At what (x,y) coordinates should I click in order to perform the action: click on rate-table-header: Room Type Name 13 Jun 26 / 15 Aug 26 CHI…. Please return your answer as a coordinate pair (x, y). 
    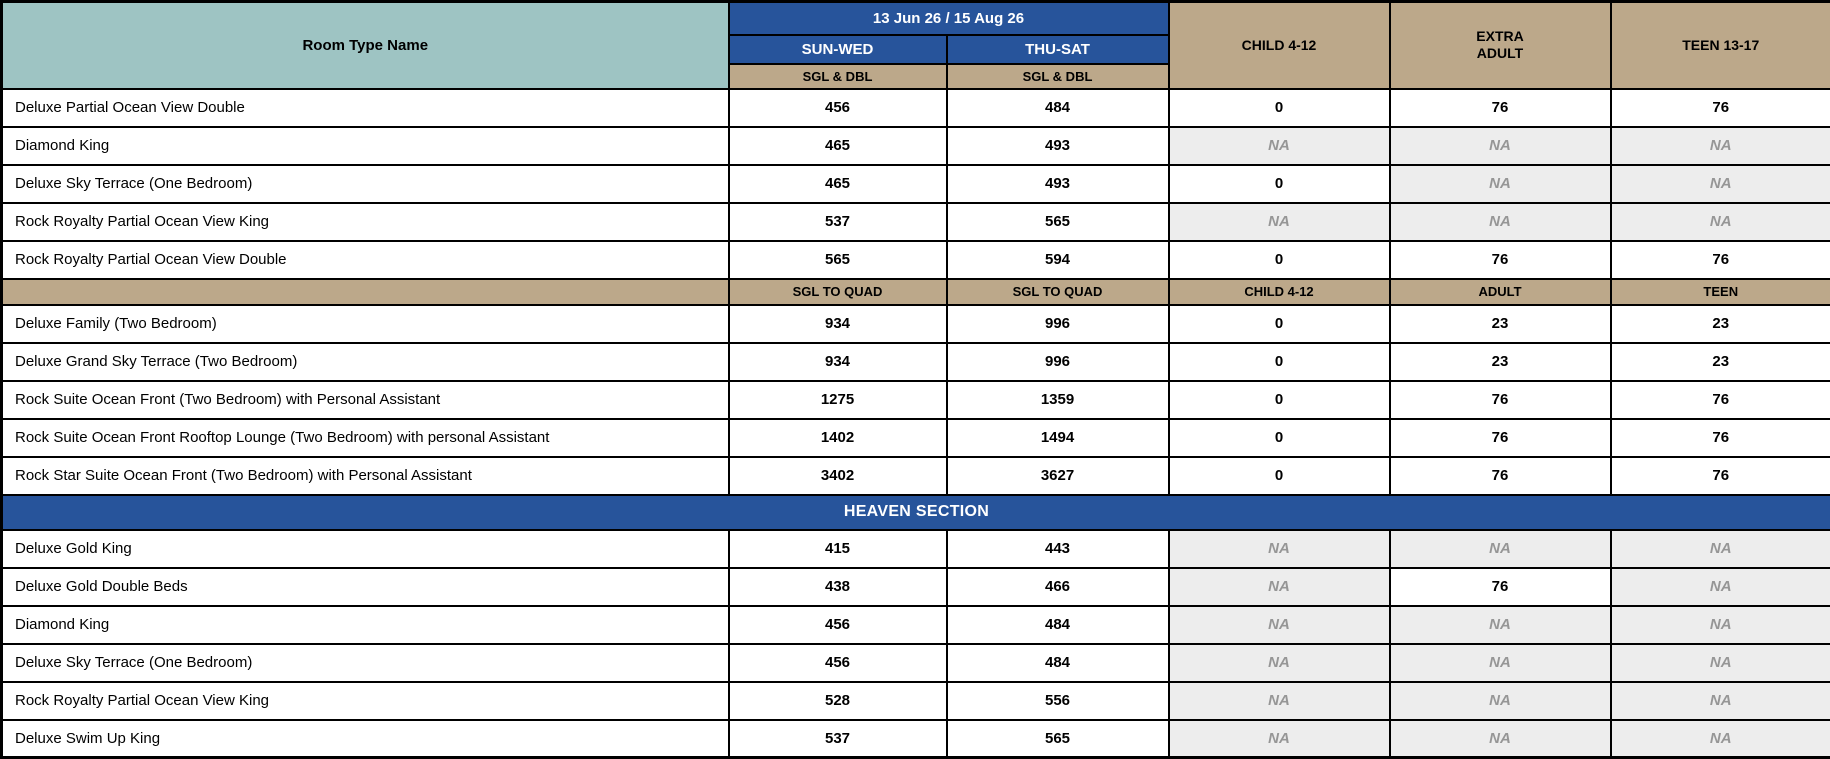
    Looking at the image, I should click on (916, 45).